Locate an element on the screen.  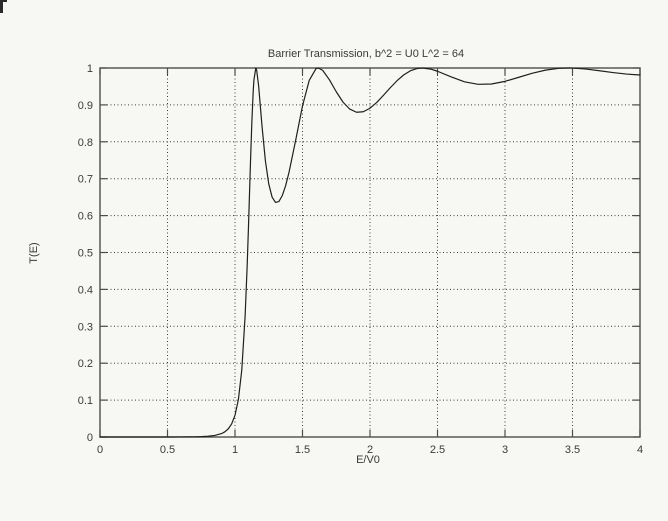
x-tick-label: 2 is located at coordinates (370, 450).